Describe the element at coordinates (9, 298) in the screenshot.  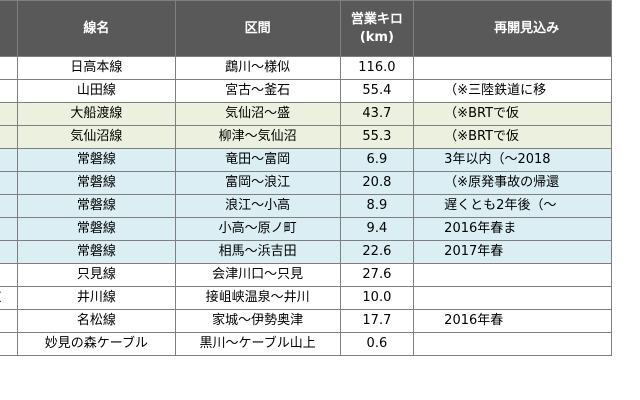
I see `row-prefix-cell: 道` at that location.